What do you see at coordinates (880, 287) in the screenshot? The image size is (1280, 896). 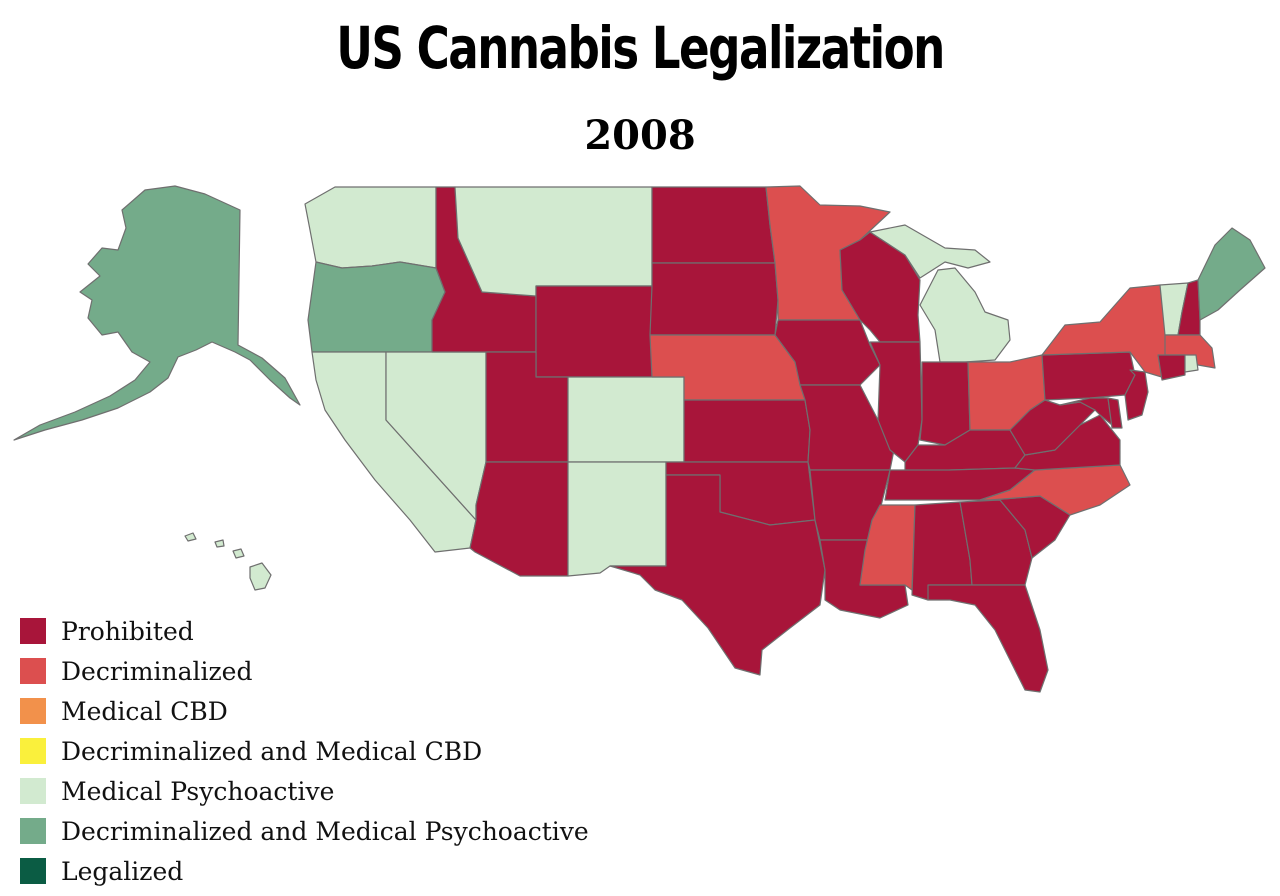 I see `state-wisconsin` at bounding box center [880, 287].